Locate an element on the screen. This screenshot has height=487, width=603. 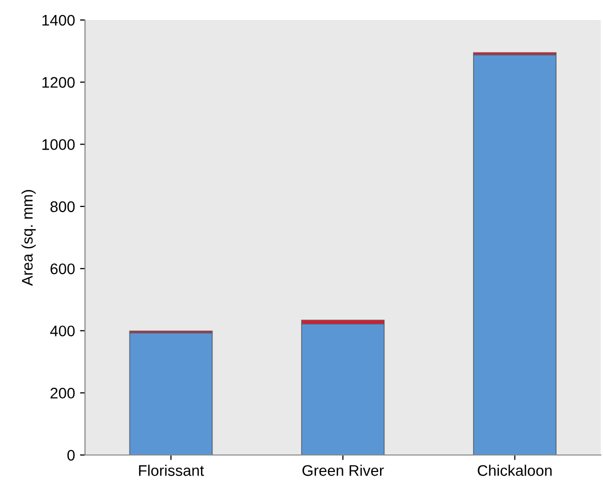
y-axis-title: Area (sq. mm) is located at coordinates (28, 238).